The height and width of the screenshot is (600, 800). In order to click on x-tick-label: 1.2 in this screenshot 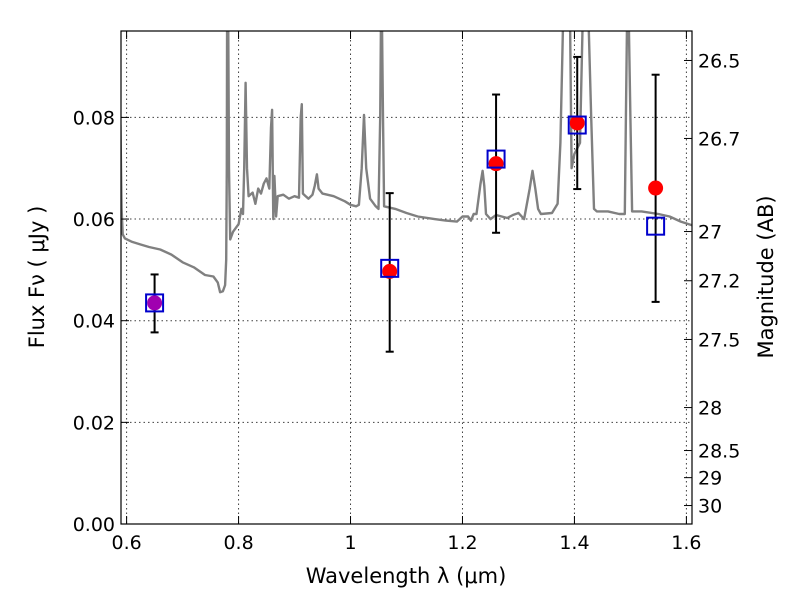, I will do `click(462, 543)`.